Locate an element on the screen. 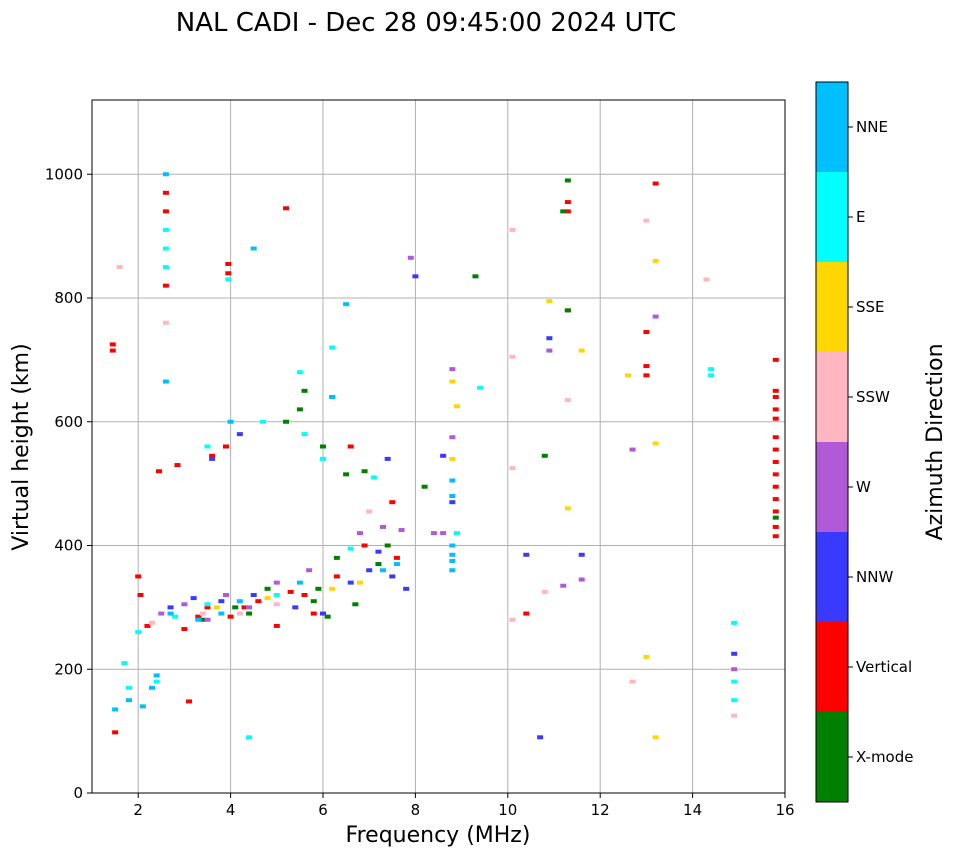 This screenshot has width=958, height=857. x-axis-label: Frequency (MHz) is located at coordinates (438, 835).